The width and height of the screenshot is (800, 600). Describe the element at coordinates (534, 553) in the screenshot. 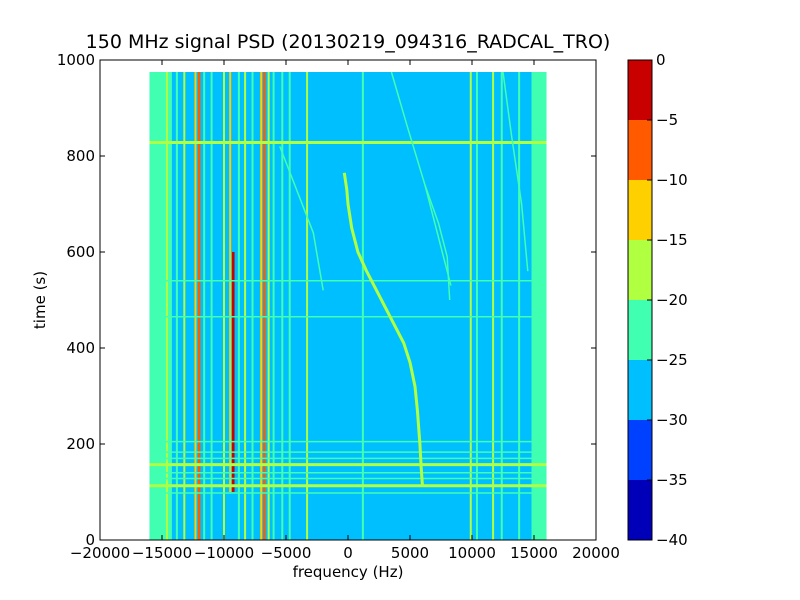

I see `x-tick-label: 15000` at that location.